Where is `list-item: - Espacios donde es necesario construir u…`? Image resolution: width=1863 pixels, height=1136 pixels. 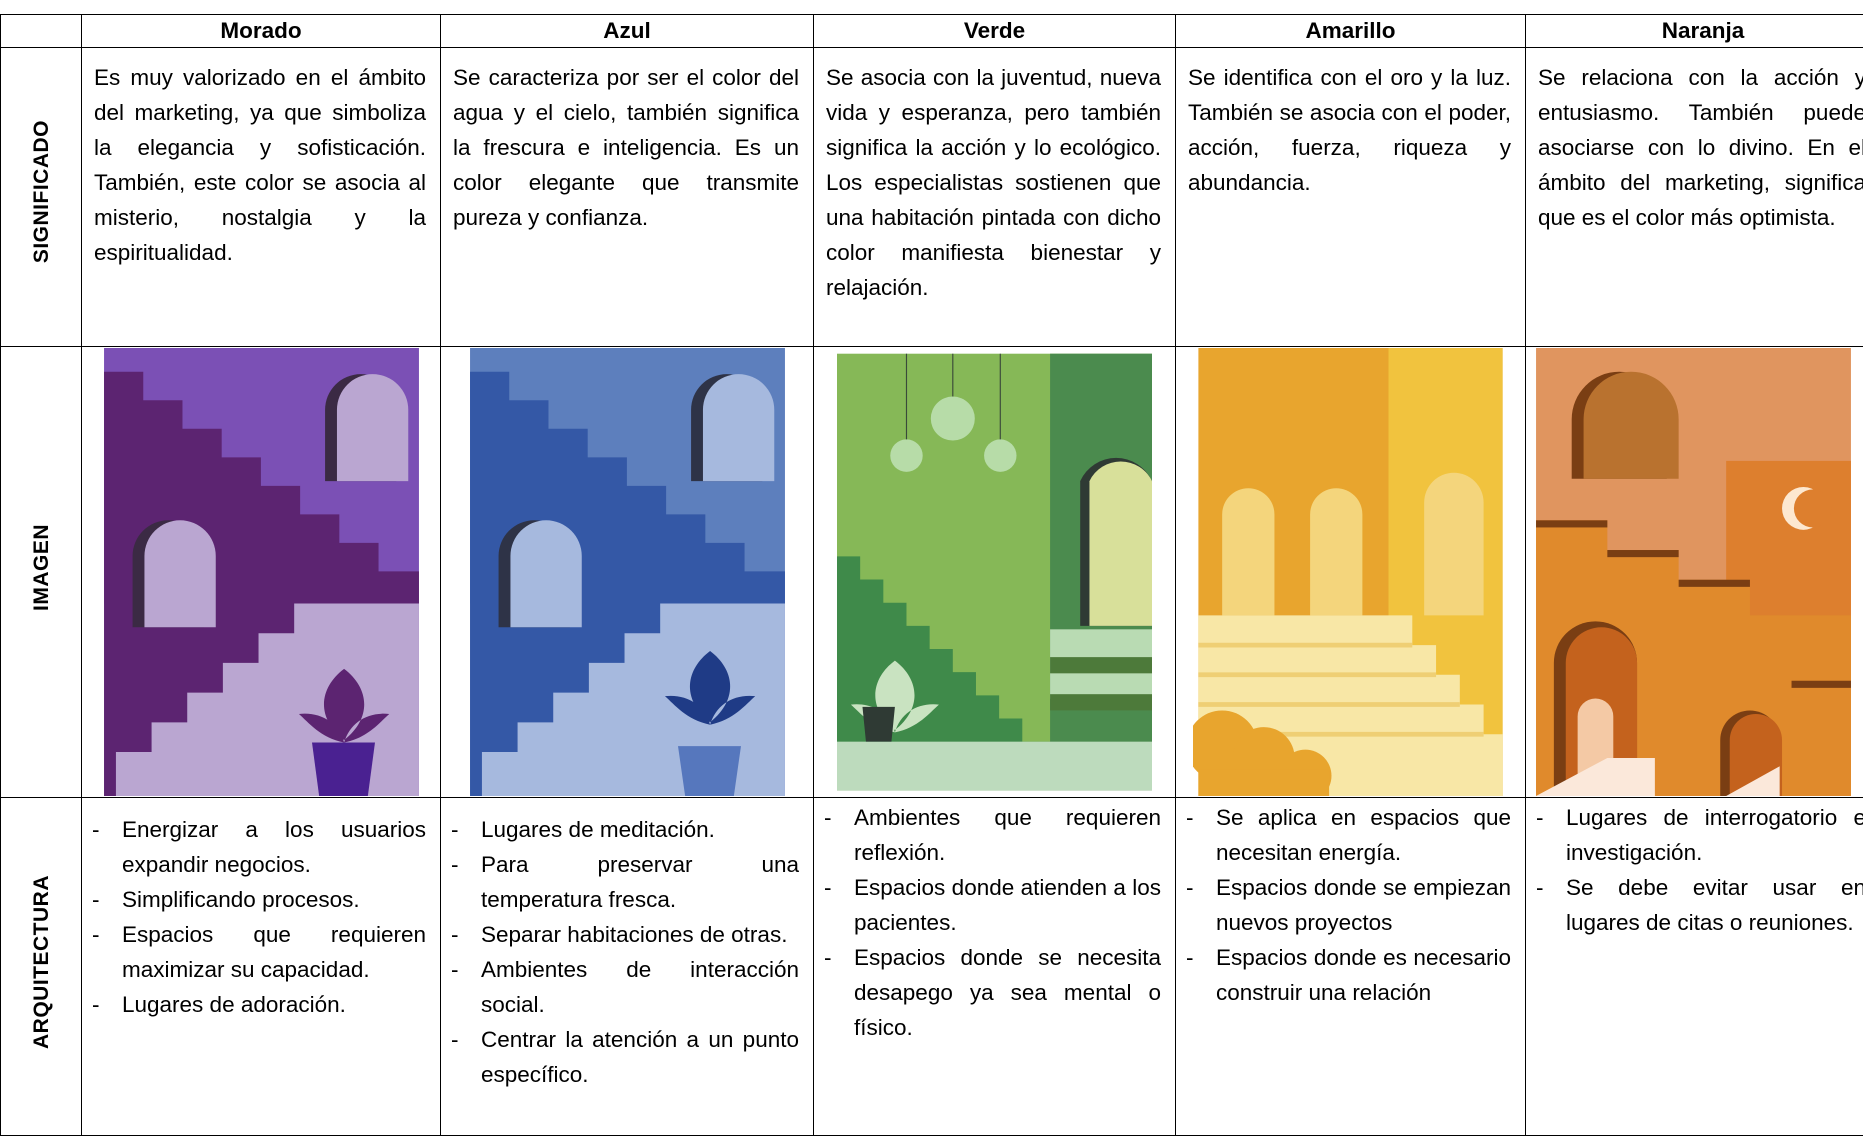
list-item: - Espacios donde es necesario construir u… is located at coordinates (1348, 975).